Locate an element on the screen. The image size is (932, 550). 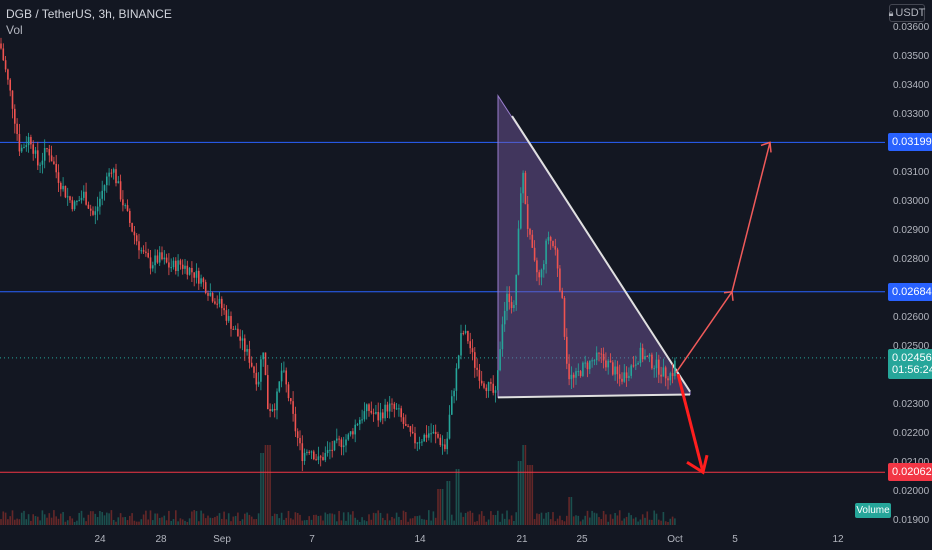
price-tick-label: 0.03500 is located at coordinates (911, 56).